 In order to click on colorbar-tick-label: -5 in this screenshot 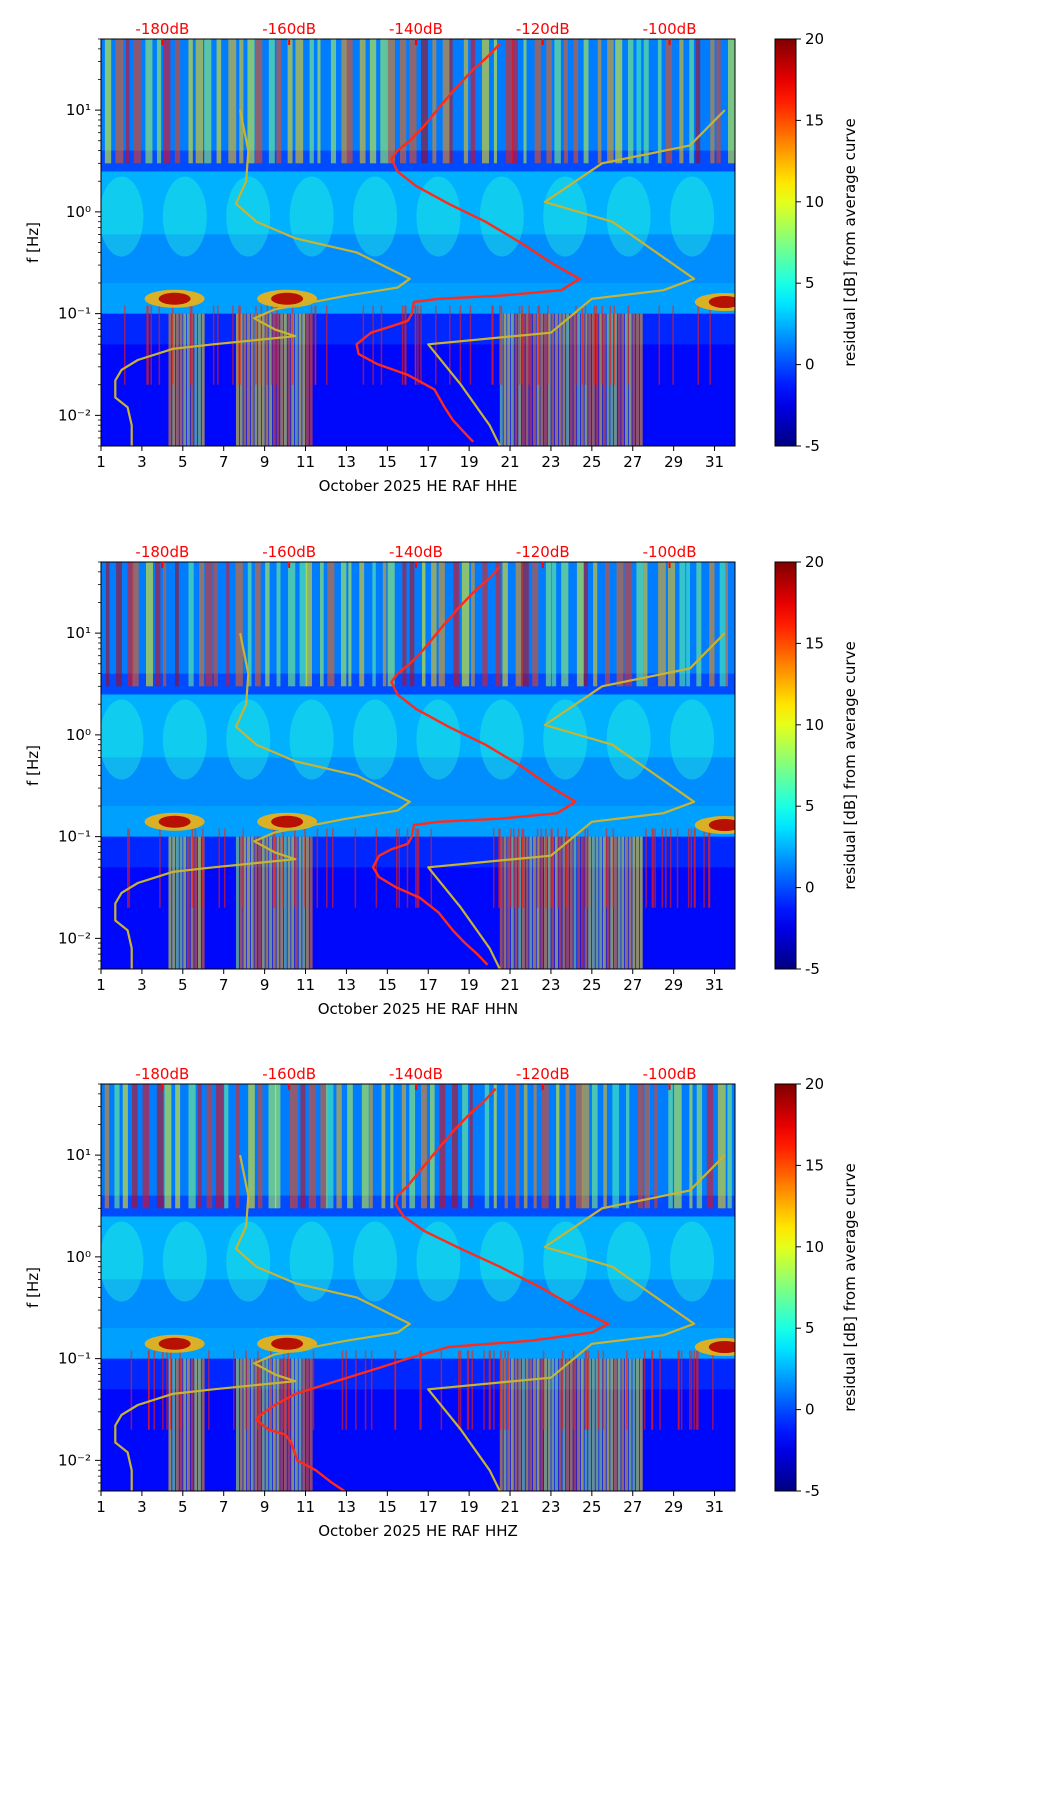, I will do `click(812, 446)`.